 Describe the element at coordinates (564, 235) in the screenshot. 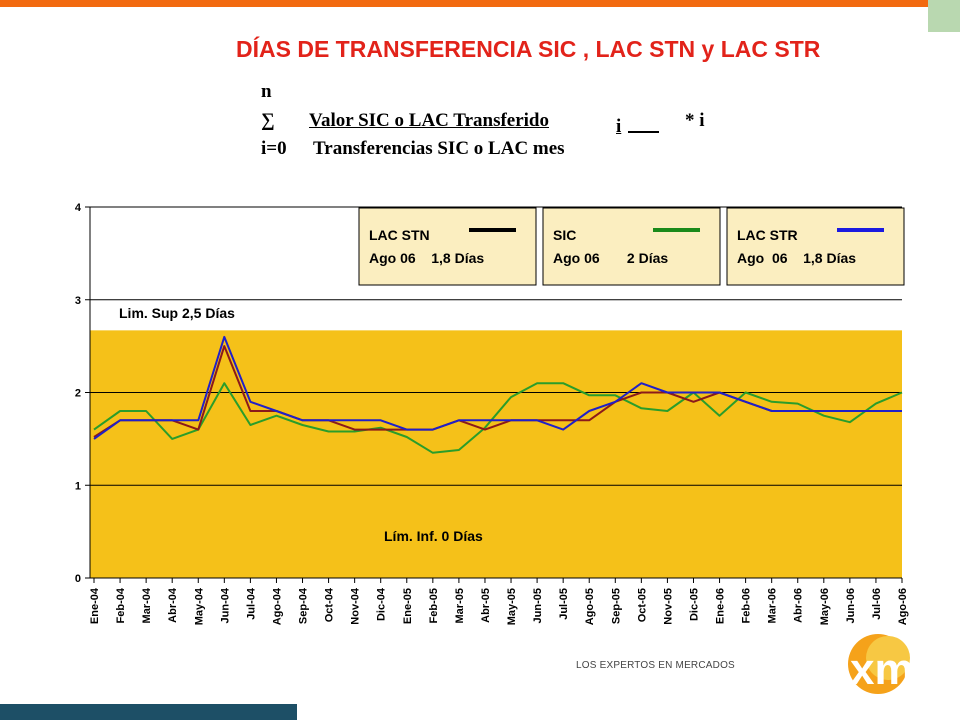

I see `legend-series-name: SIC` at that location.